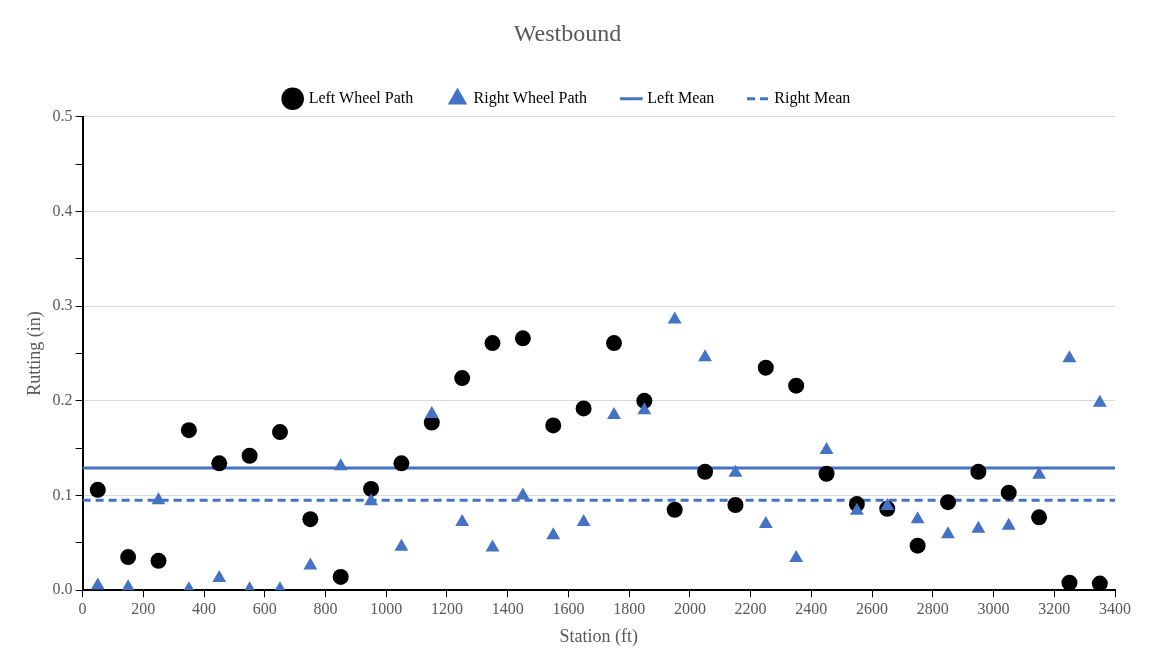  I want to click on chart-title: Westbound, so click(567, 32).